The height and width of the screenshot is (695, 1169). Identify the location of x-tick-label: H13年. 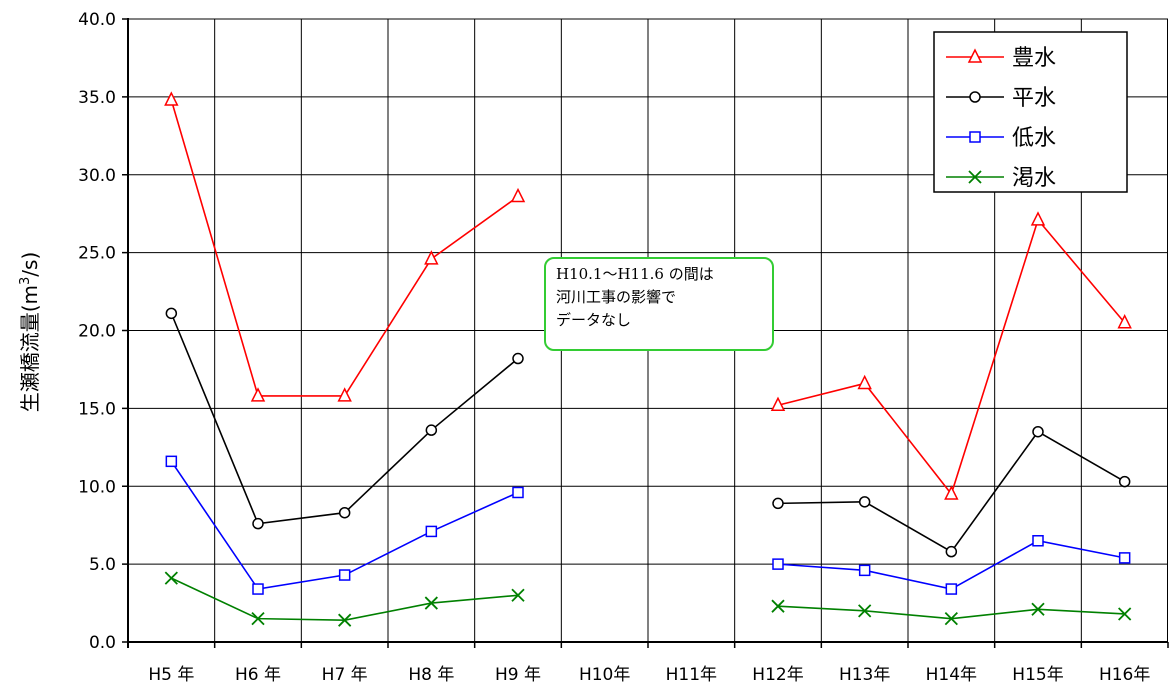
(864, 675).